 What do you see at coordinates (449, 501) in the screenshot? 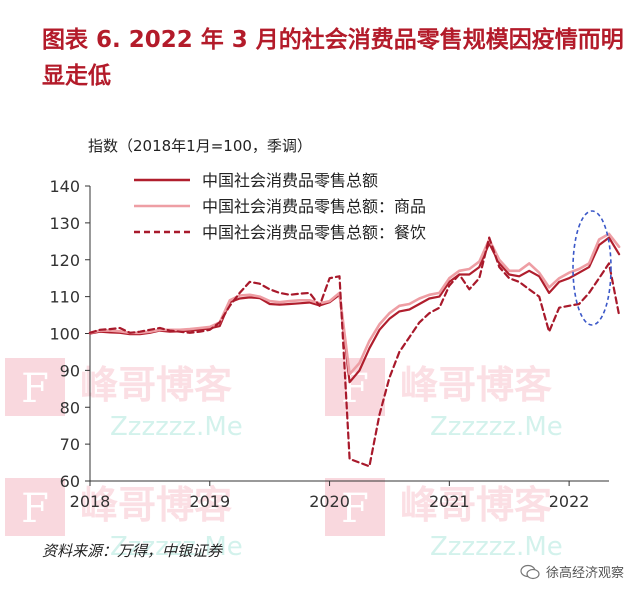
I see `x-tick-label: 2021` at bounding box center [449, 501].